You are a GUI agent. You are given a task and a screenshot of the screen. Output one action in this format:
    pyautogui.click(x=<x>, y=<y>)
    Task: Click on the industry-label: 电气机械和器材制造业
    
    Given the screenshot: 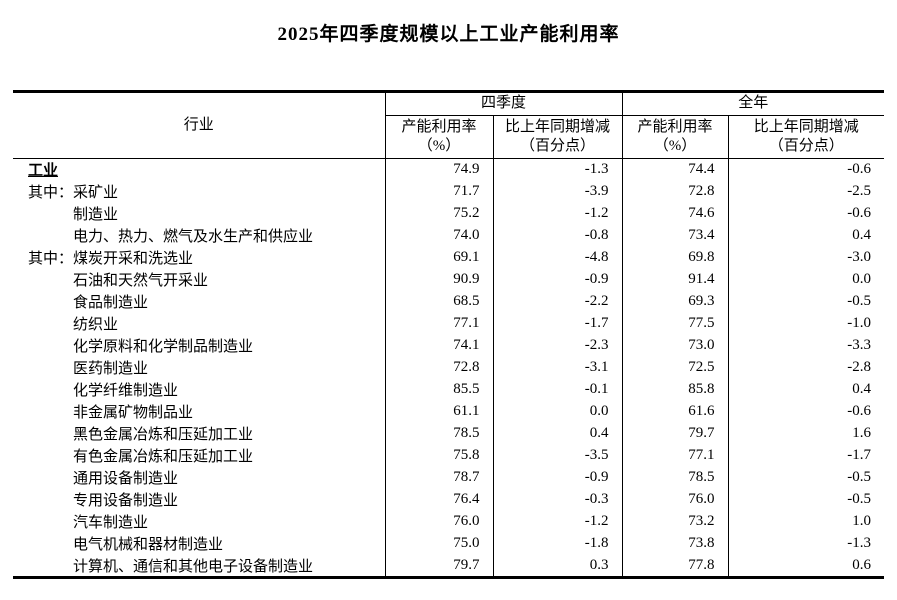 What is the action you would take?
    pyautogui.click(x=148, y=545)
    